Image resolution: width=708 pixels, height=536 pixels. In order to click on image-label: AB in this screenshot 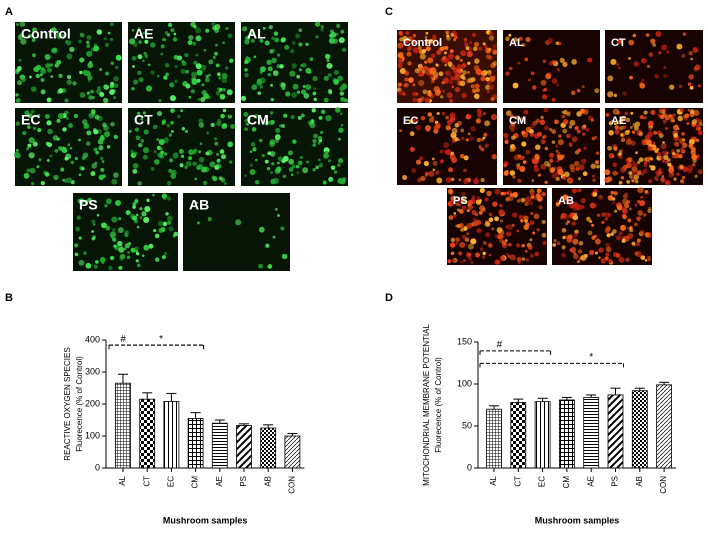, I will do `click(199, 205)`.